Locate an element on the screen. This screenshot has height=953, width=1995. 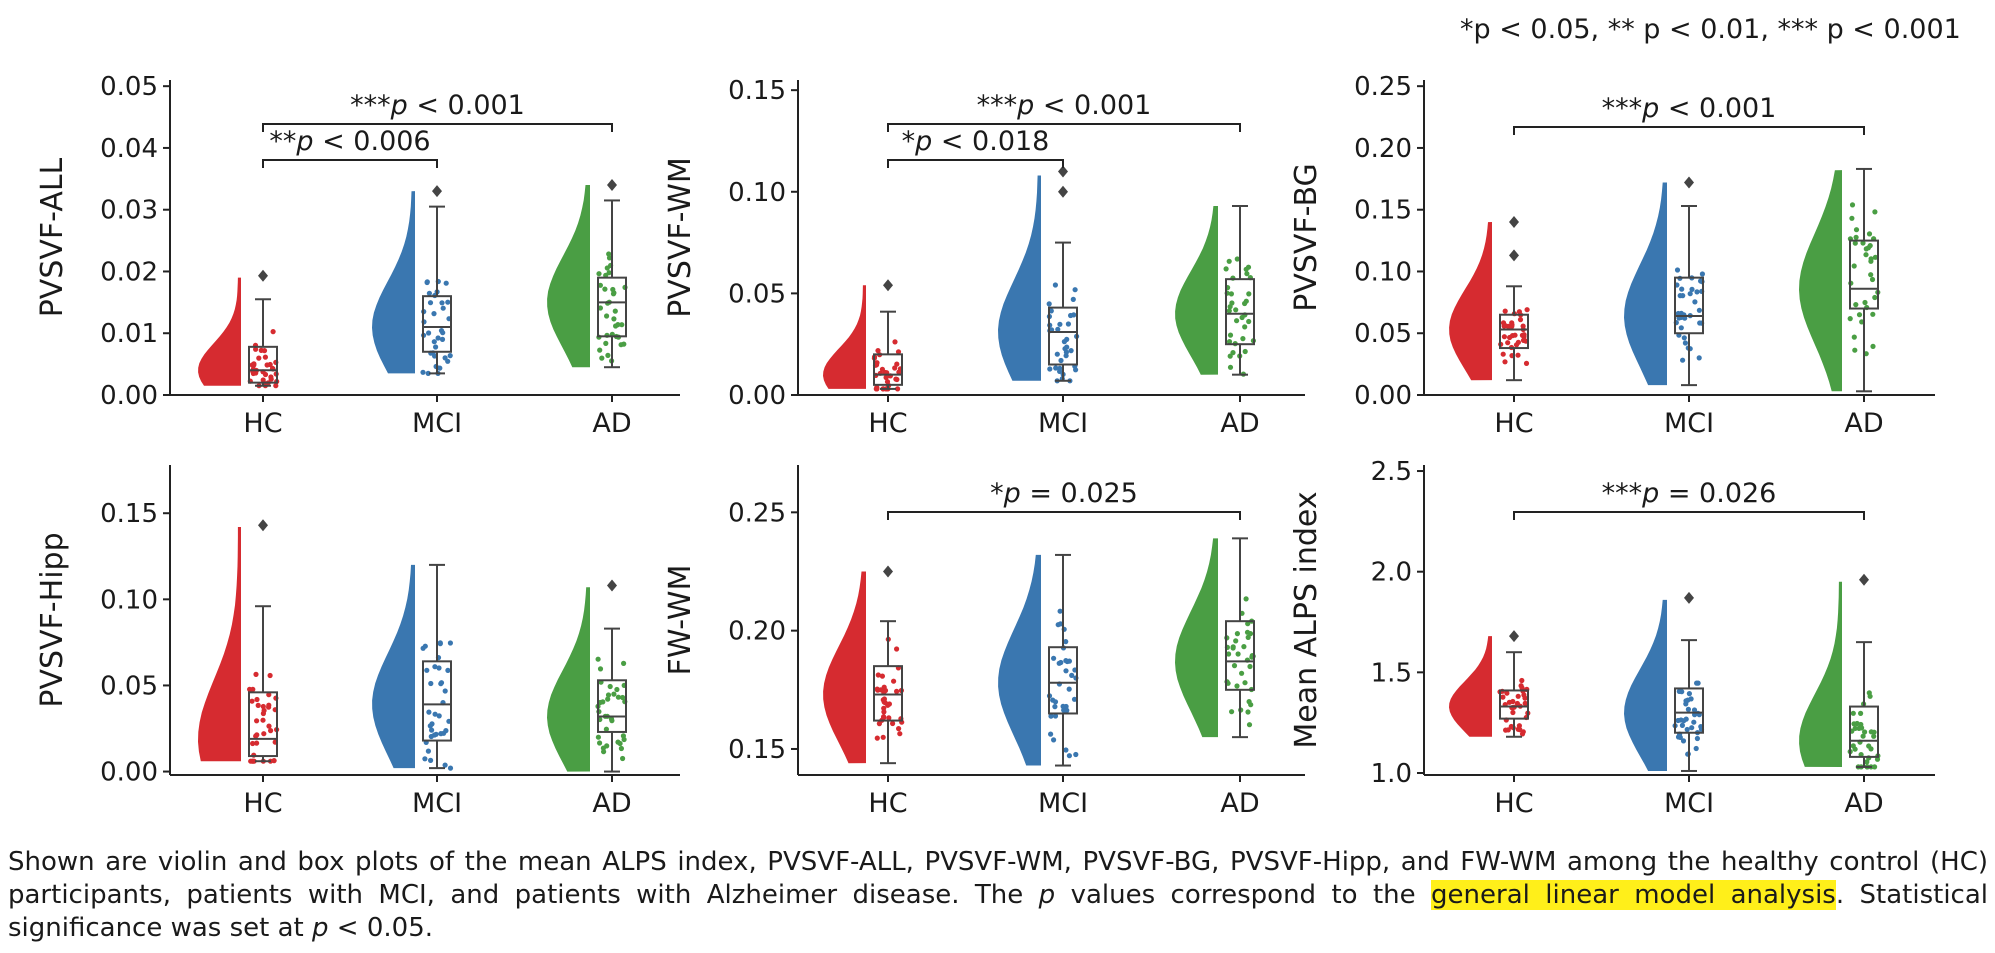
p-value: < 0.001 is located at coordinates (466, 105).